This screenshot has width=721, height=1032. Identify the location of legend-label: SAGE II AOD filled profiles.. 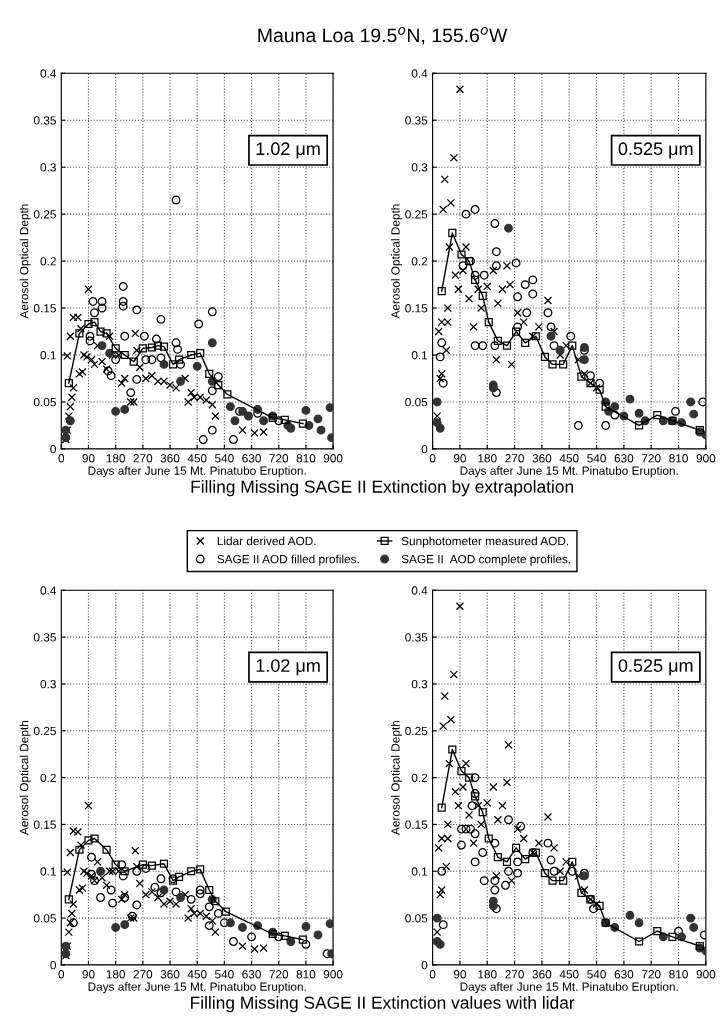
(288, 560).